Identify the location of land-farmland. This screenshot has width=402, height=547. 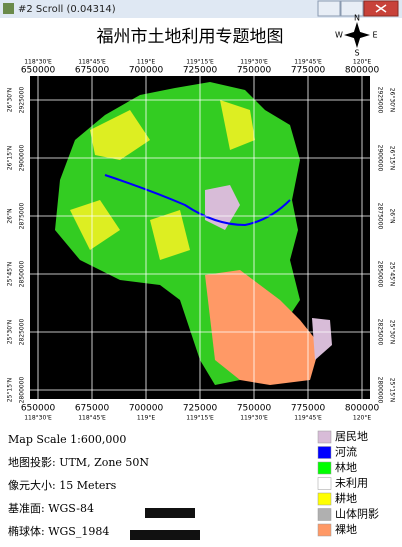
(162, 180).